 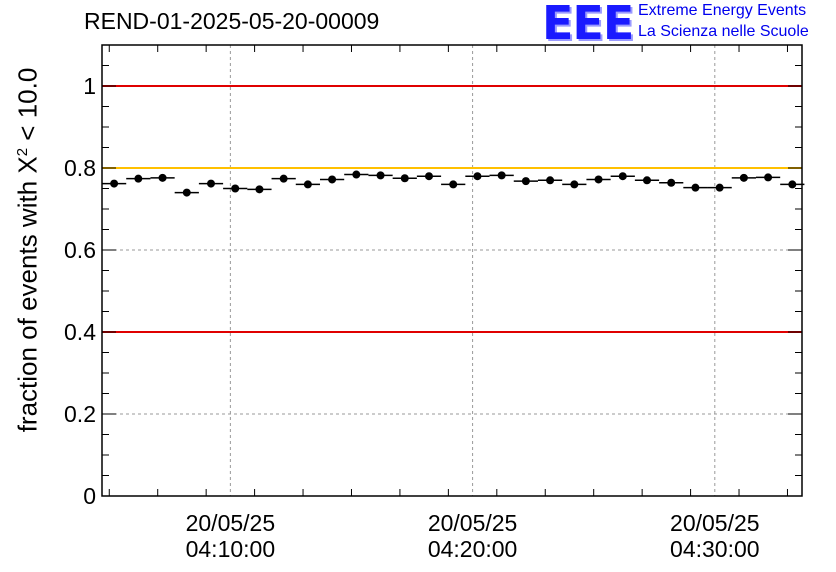 What do you see at coordinates (80, 414) in the screenshot?
I see `y-tick-label: 0.2` at bounding box center [80, 414].